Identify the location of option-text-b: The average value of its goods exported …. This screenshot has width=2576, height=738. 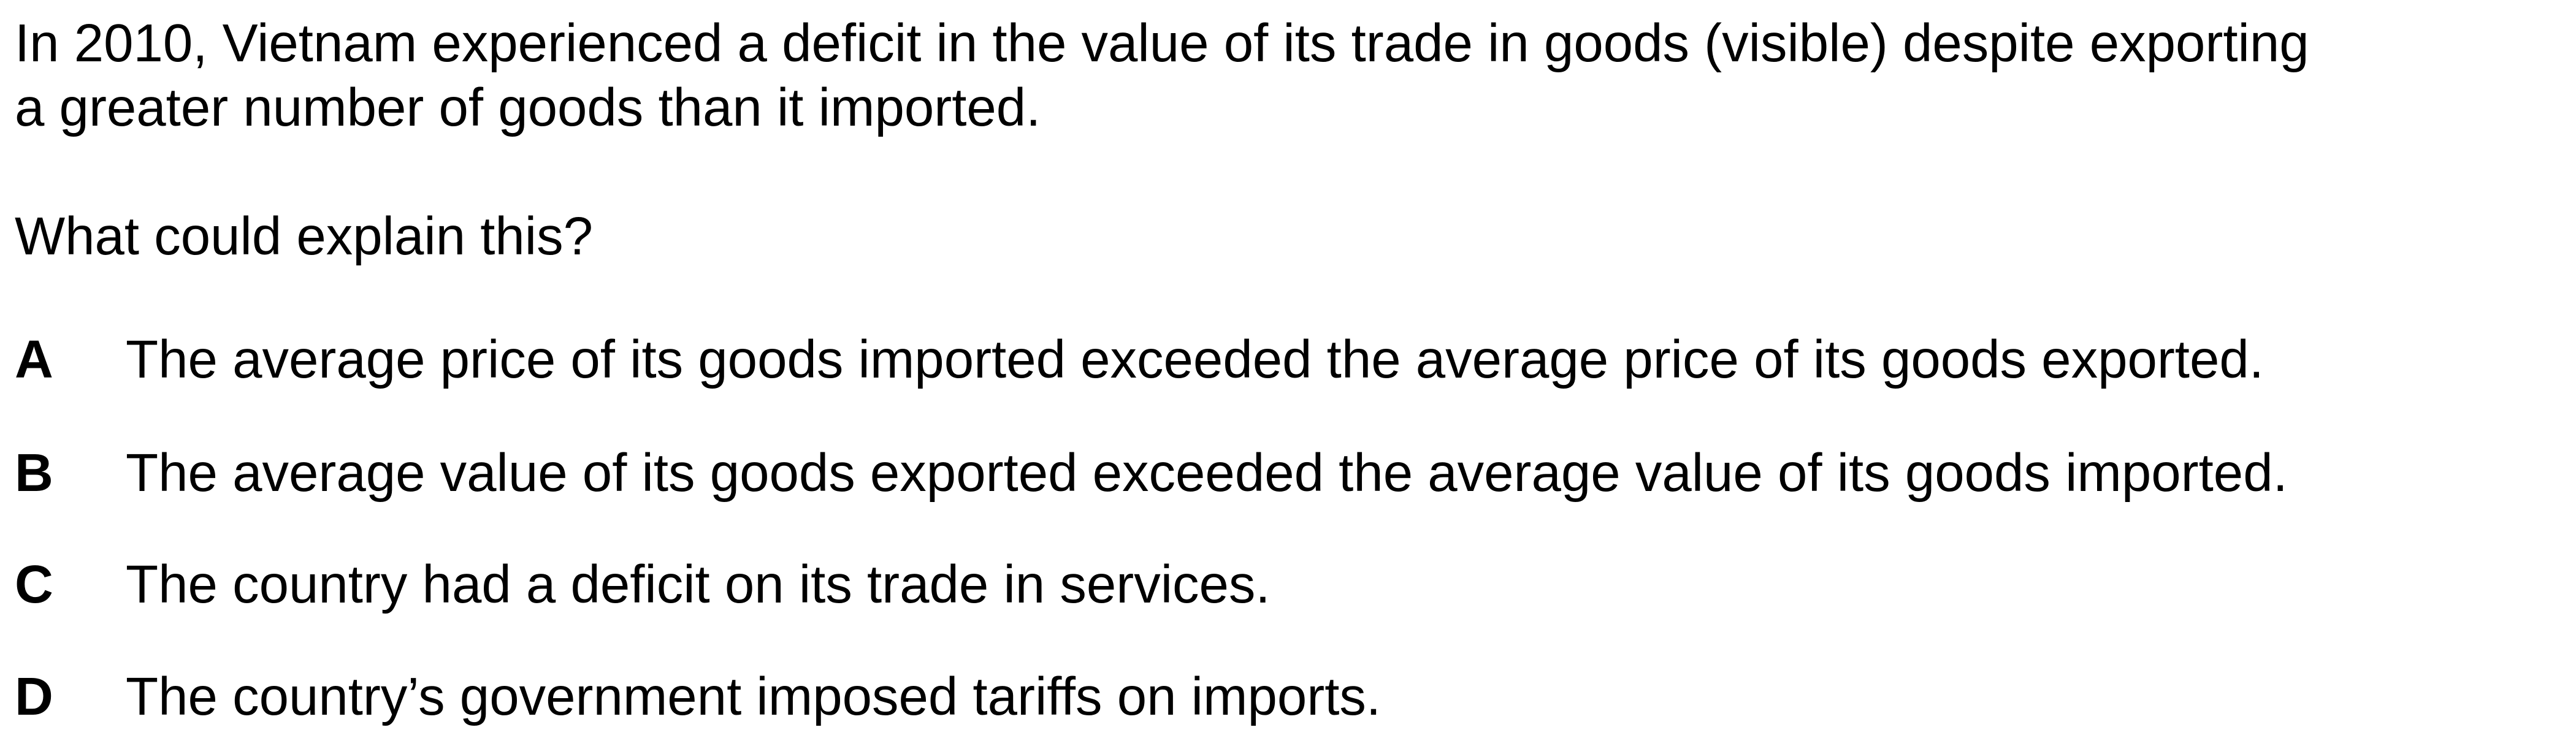
(1207, 473).